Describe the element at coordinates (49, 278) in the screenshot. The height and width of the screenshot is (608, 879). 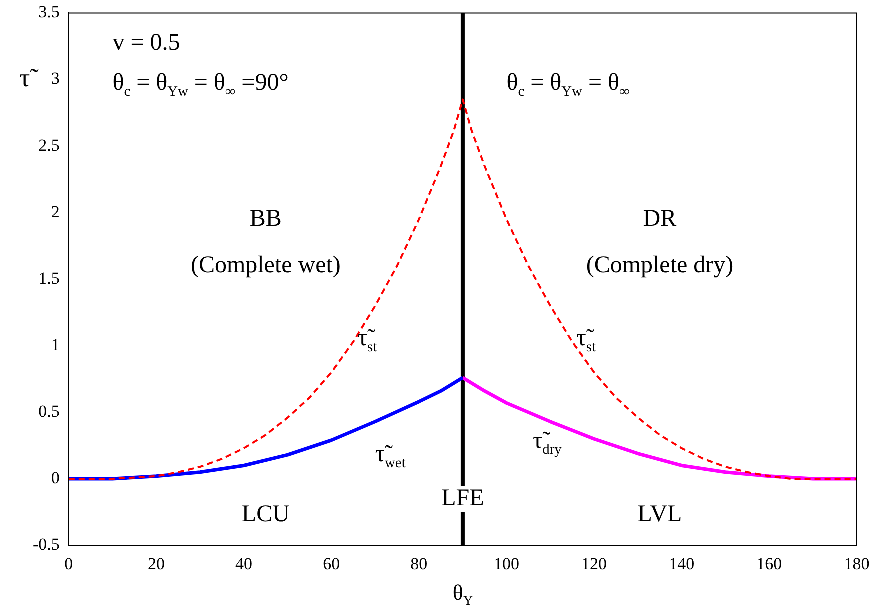
I see `y-tick-label: 1.5` at that location.